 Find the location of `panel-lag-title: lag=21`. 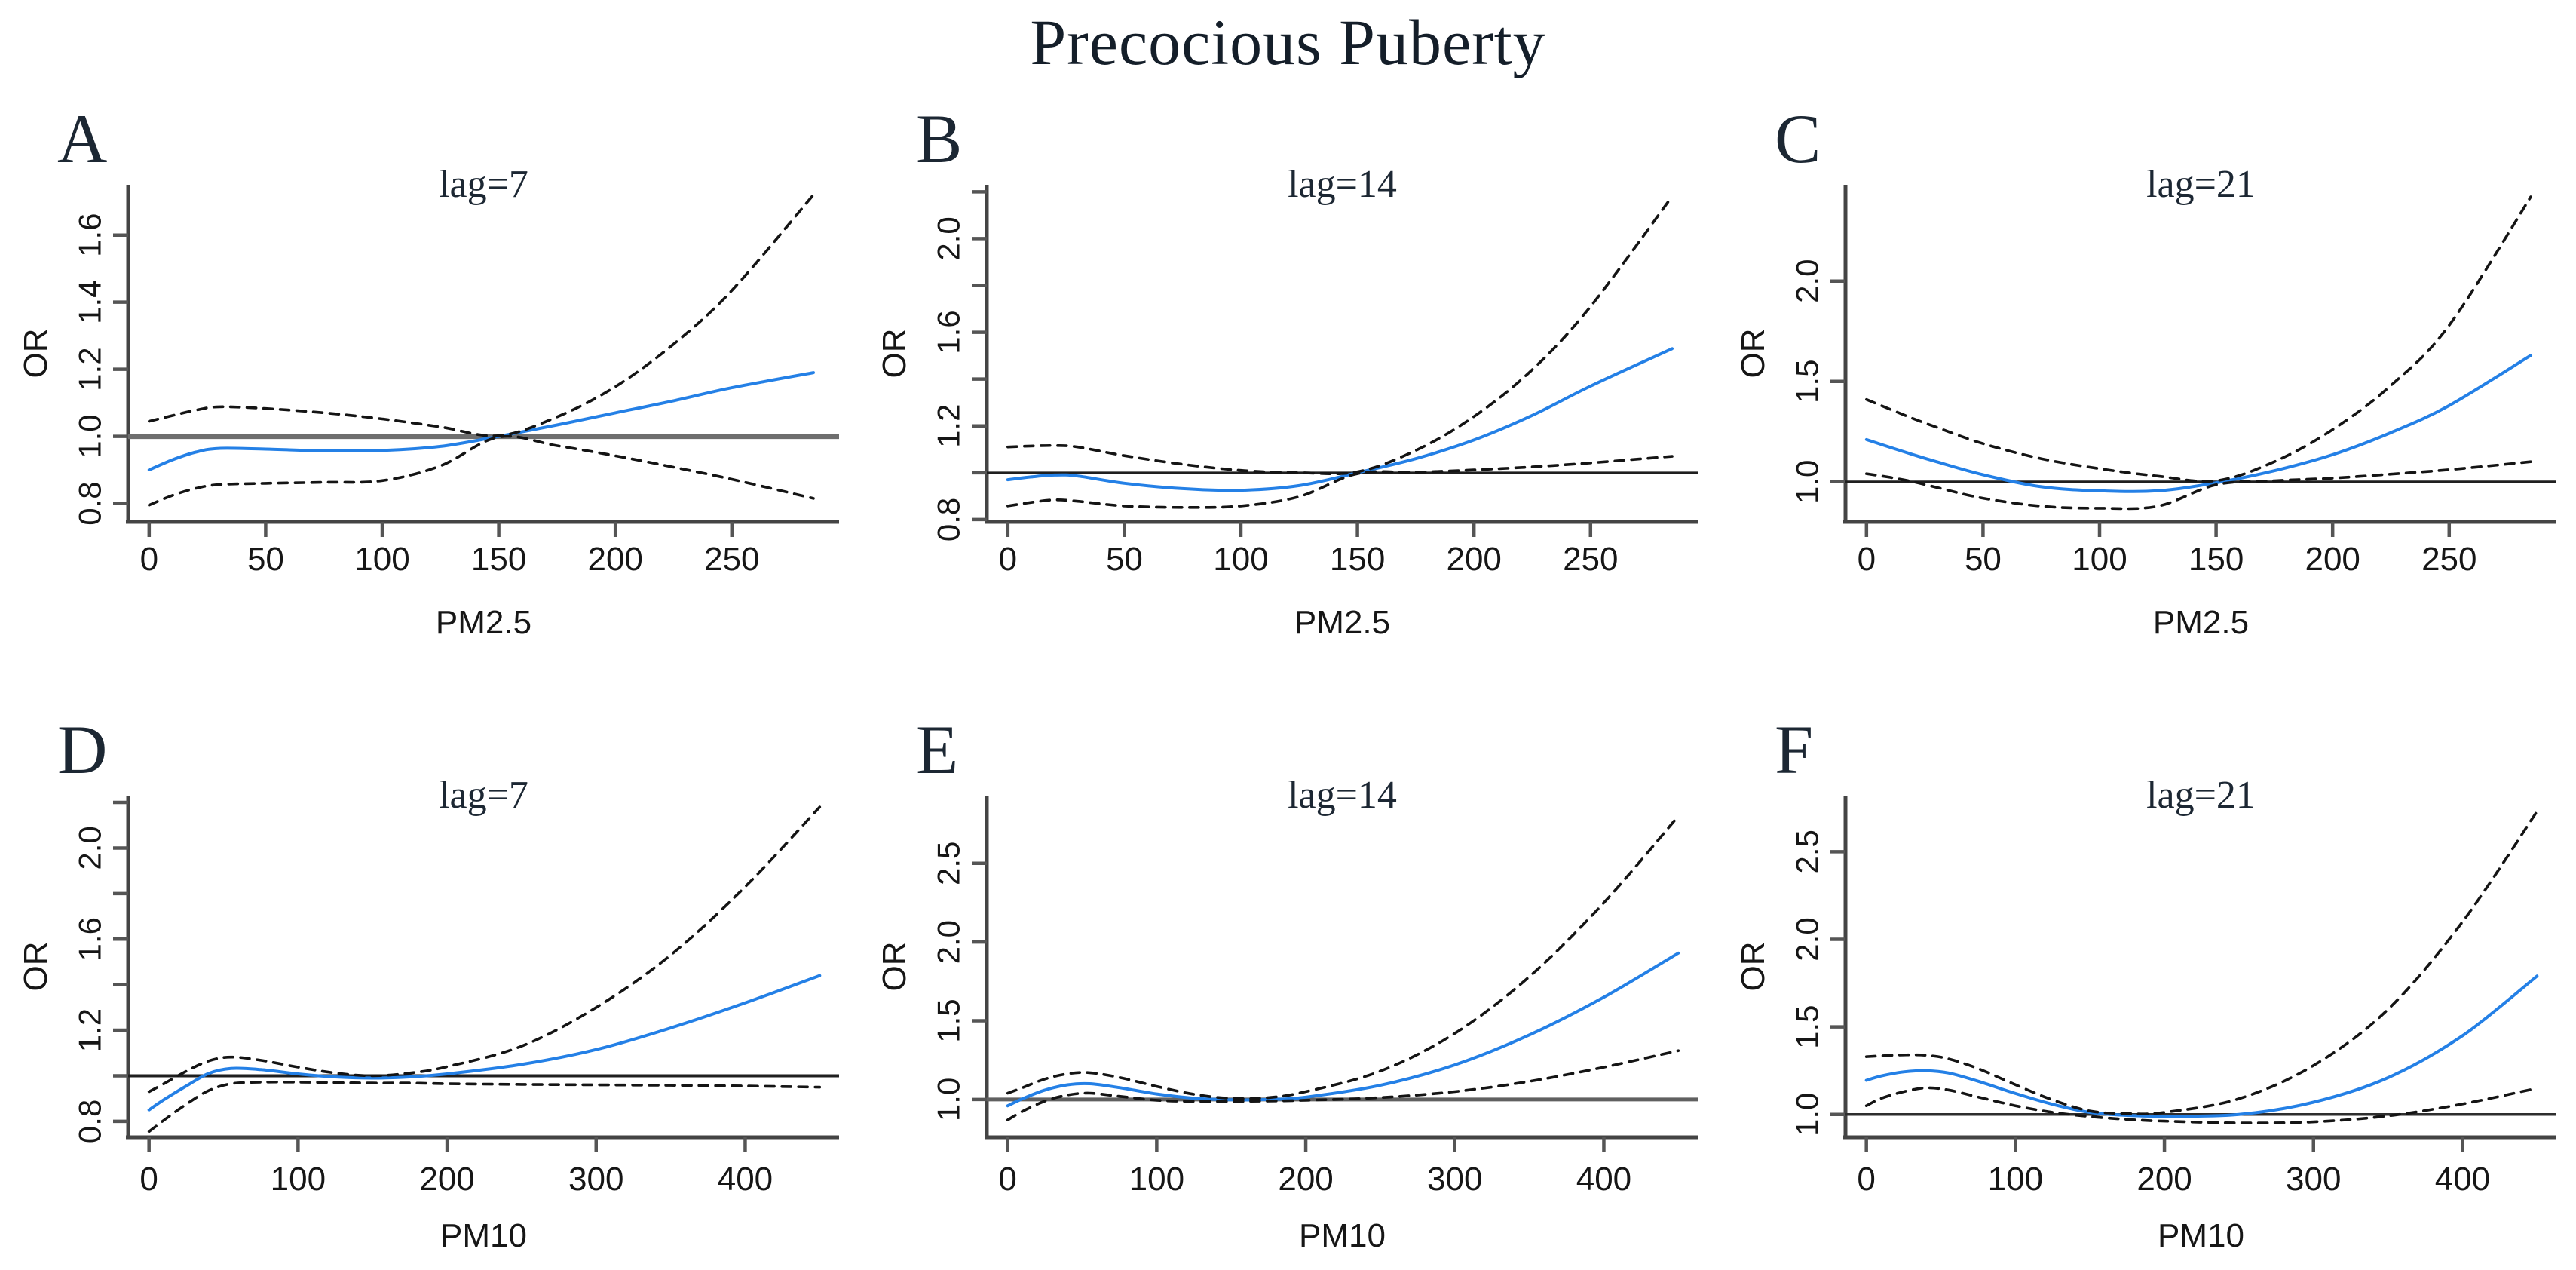

panel-lag-title: lag=21 is located at coordinates (2201, 795).